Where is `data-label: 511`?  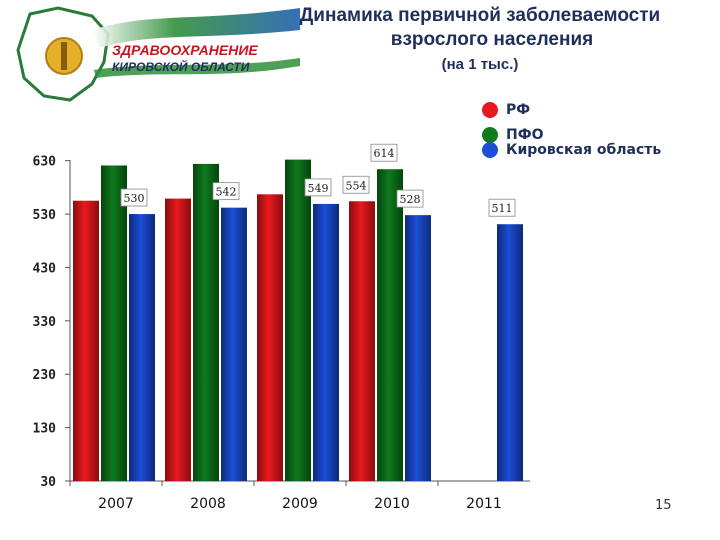 data-label: 511 is located at coordinates (502, 208).